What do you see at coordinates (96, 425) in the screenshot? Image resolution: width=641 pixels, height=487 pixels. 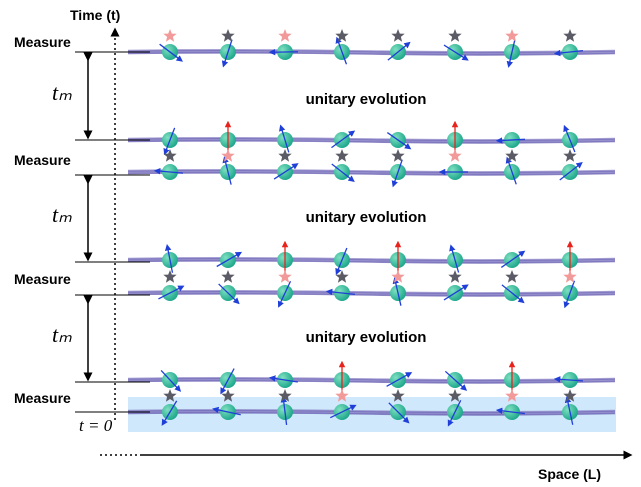 I see `origin-label: t = 0` at bounding box center [96, 425].